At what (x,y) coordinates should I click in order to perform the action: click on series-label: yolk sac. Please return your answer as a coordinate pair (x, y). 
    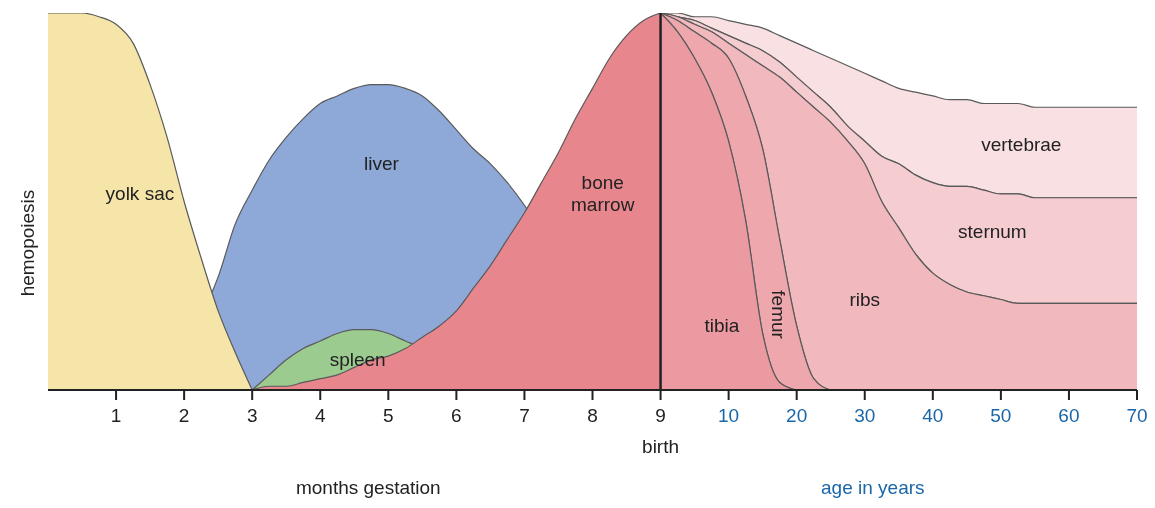
    Looking at the image, I should click on (140, 193).